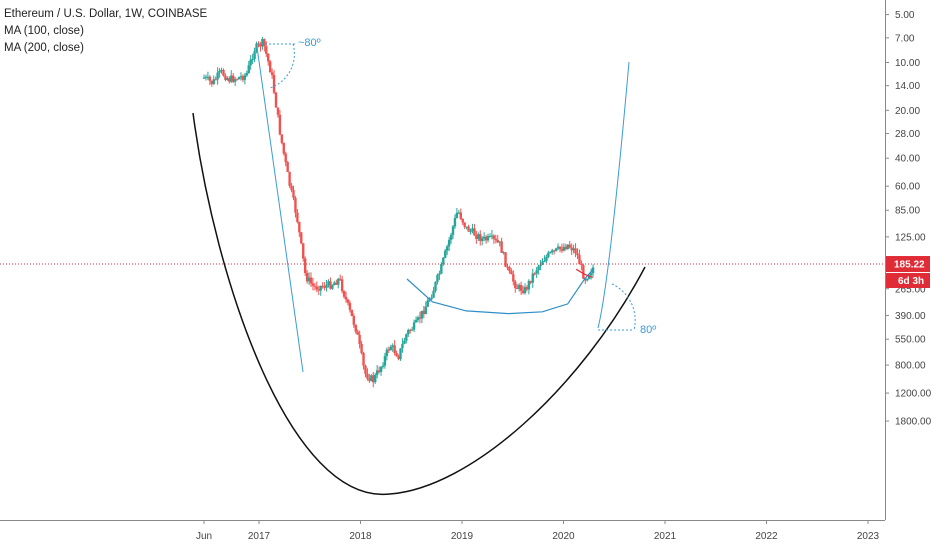 The image size is (932, 550). Describe the element at coordinates (908, 272) in the screenshot. I see `price-badge: 185.22 6d 3h` at that location.